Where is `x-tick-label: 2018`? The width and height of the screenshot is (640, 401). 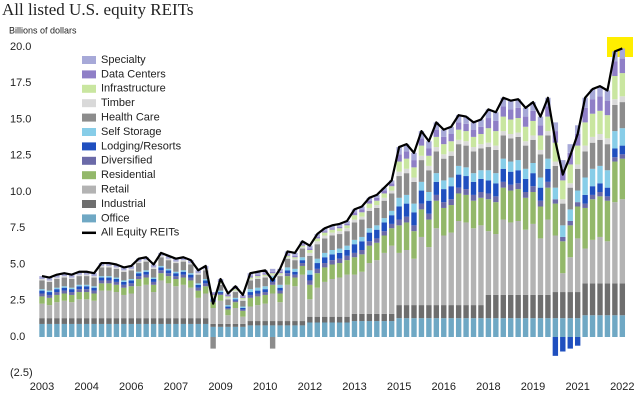 x-tick-label: 2018 is located at coordinates (488, 387).